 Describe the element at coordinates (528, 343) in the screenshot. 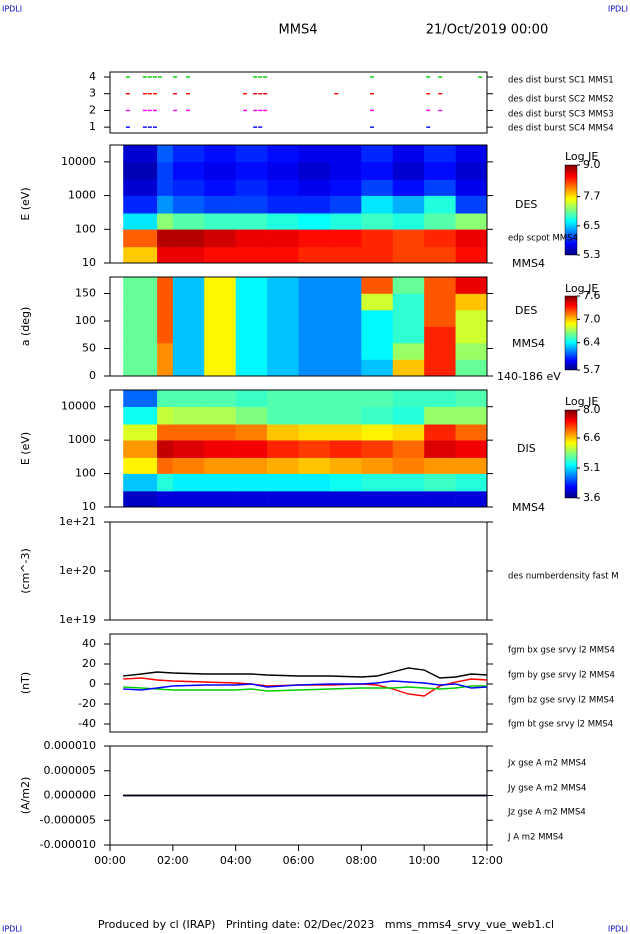

I see `panel-label: MMS4` at that location.